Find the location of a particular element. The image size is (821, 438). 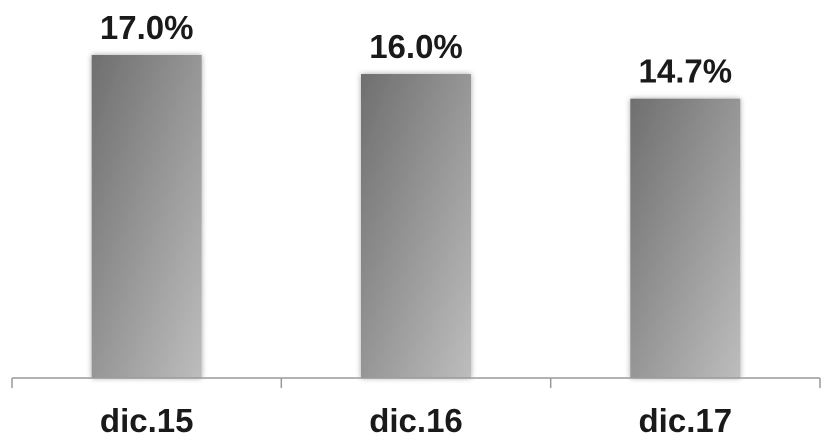

x-tick-label-dic.16: dic.16 is located at coordinates (416, 420).